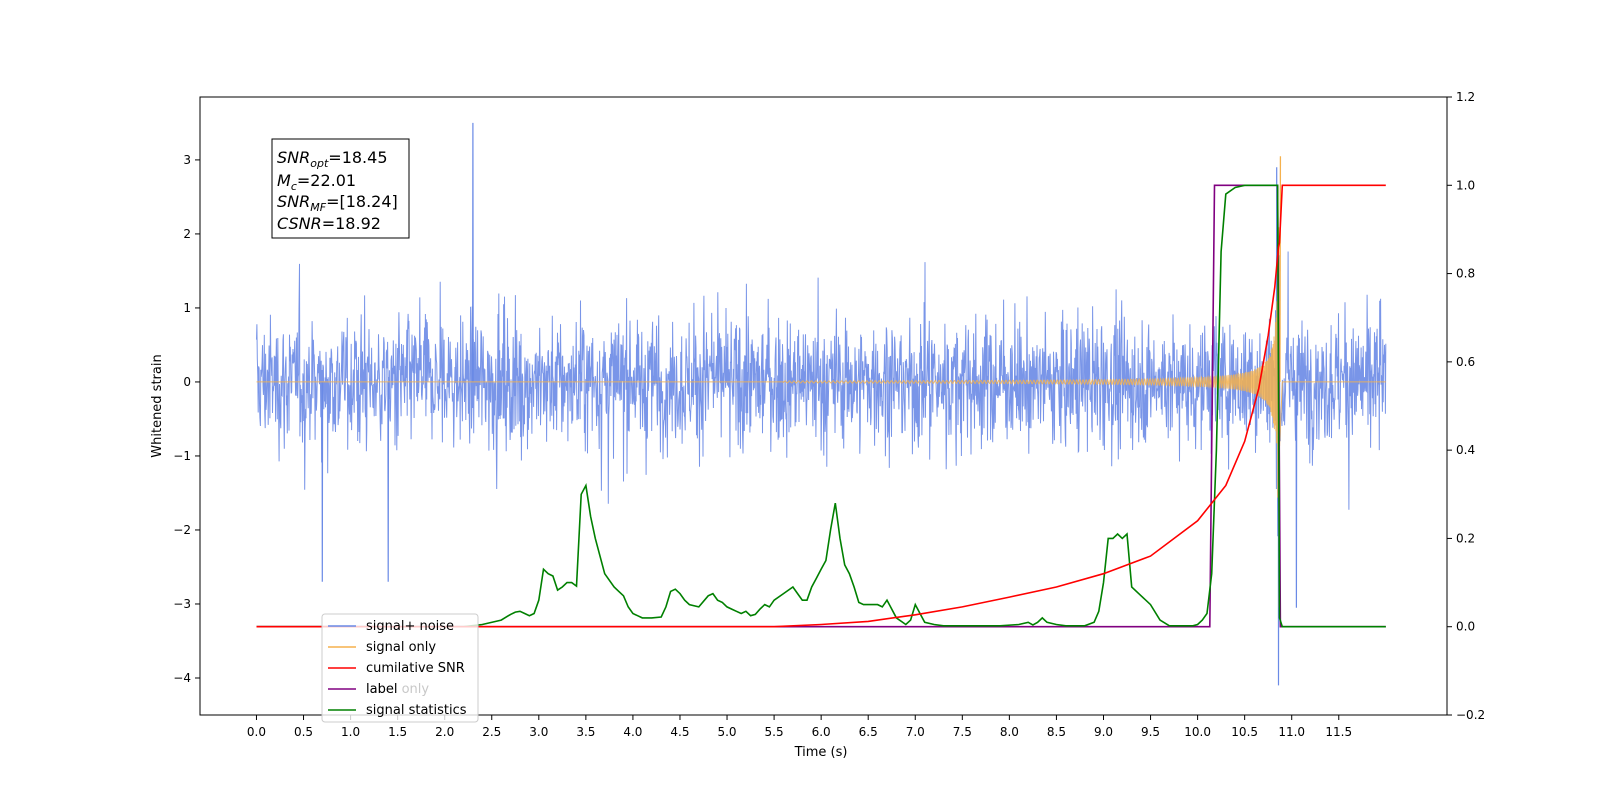 The image size is (1600, 800). I want to click on x-tick-label: 2.0, so click(444, 732).